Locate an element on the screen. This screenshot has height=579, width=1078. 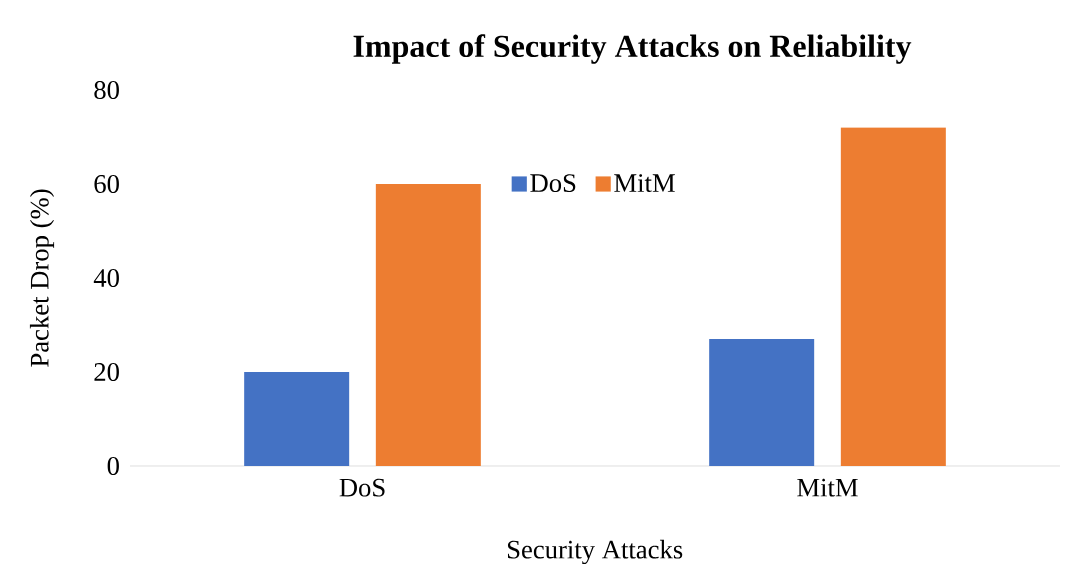
y-tick-label: 20 is located at coordinates (106, 372).